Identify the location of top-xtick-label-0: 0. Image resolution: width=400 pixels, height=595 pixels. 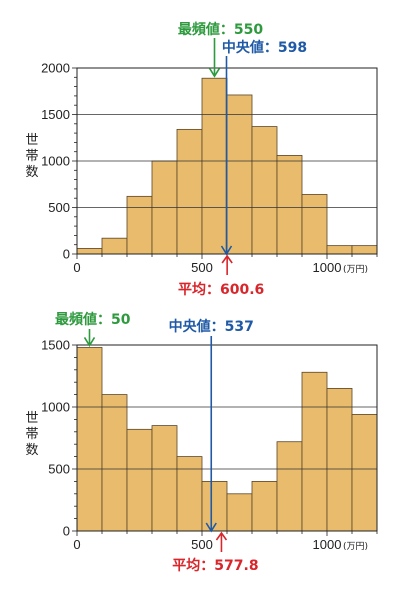
(76, 267).